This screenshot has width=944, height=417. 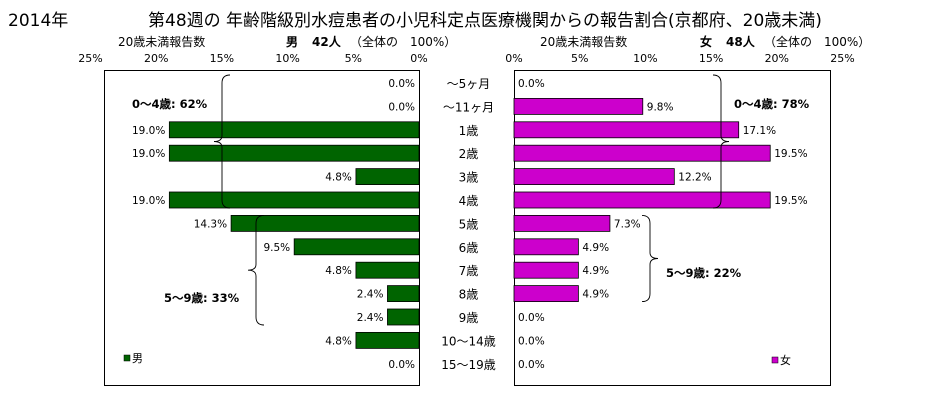 What do you see at coordinates (706, 42) in the screenshot?
I see `right-sex-label: 女` at bounding box center [706, 42].